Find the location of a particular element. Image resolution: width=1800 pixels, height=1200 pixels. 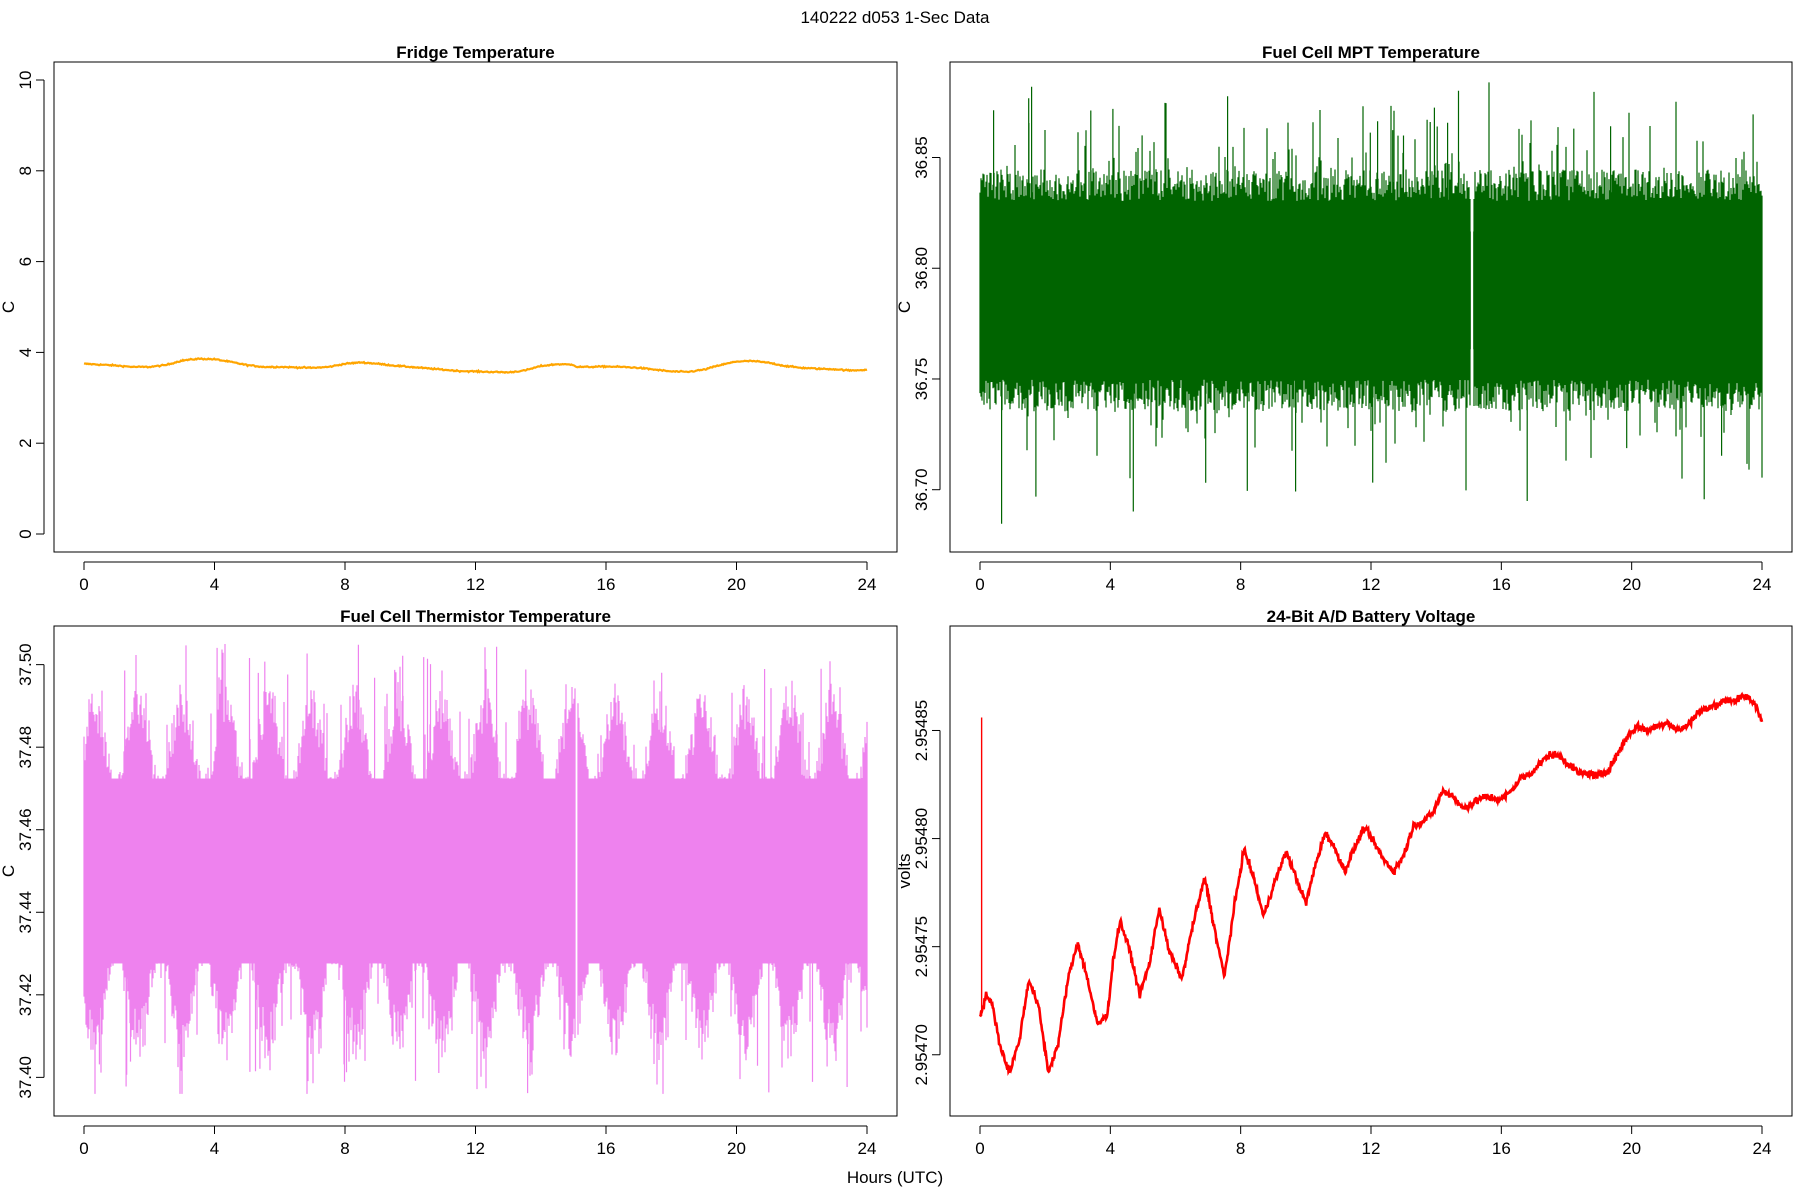

y-axis-fridge: 0 2 4 6 8 10 is located at coordinates (30, 305).